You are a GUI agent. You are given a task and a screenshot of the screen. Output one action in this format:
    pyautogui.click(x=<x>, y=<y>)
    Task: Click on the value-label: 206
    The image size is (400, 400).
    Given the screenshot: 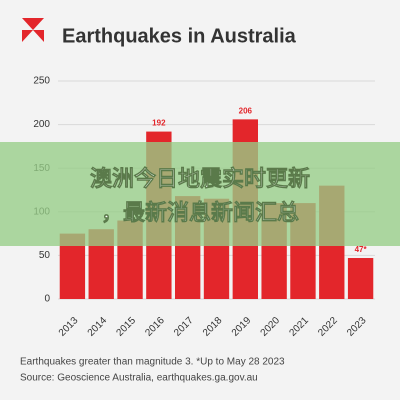 What is the action you would take?
    pyautogui.click(x=246, y=110)
    